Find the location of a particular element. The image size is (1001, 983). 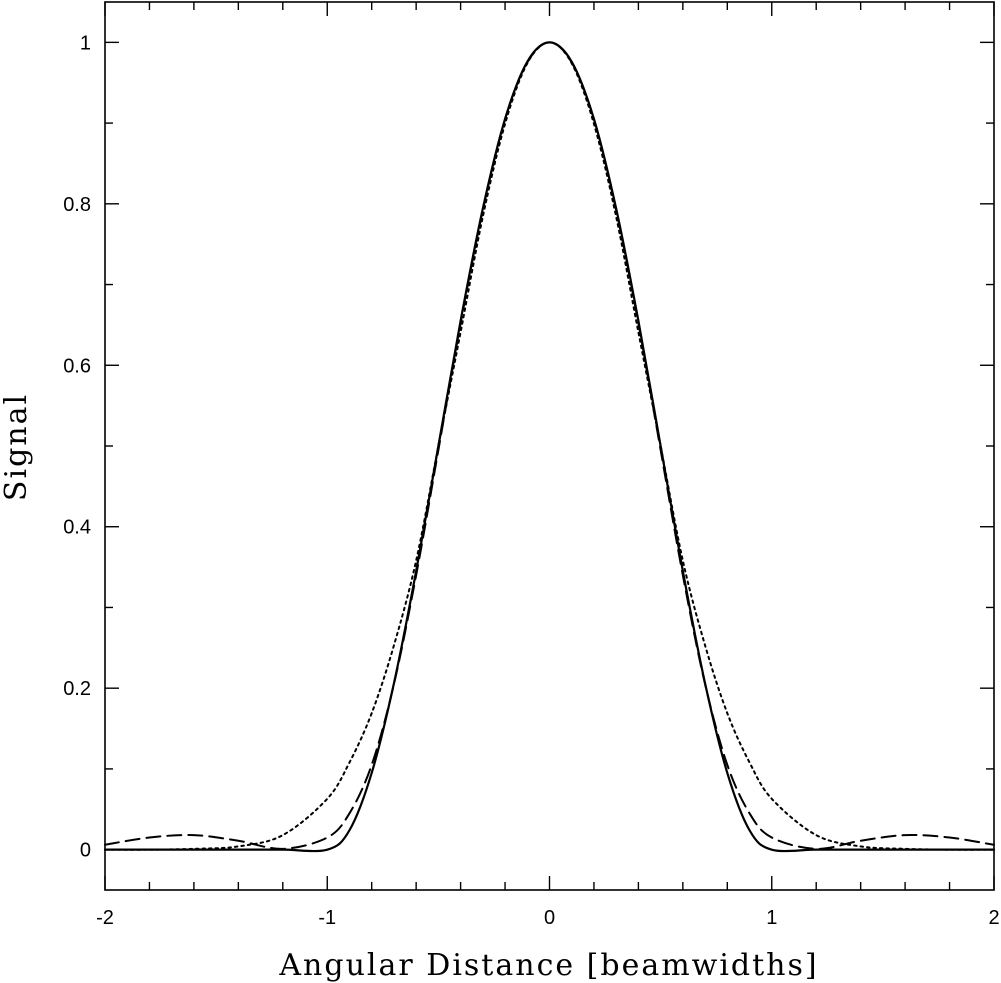

y-tick-label: 0.4 is located at coordinates (77, 528).